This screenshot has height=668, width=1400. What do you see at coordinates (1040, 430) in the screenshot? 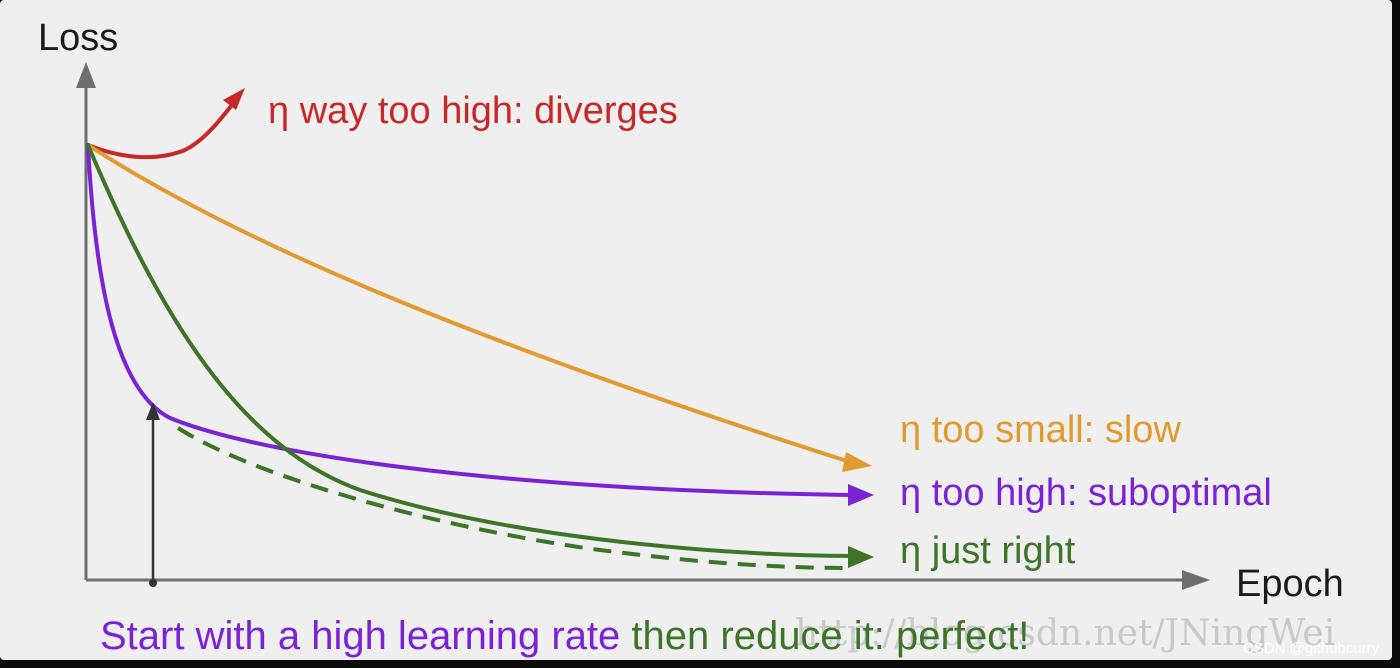
I see `label-slow: η too small: slow` at bounding box center [1040, 430].